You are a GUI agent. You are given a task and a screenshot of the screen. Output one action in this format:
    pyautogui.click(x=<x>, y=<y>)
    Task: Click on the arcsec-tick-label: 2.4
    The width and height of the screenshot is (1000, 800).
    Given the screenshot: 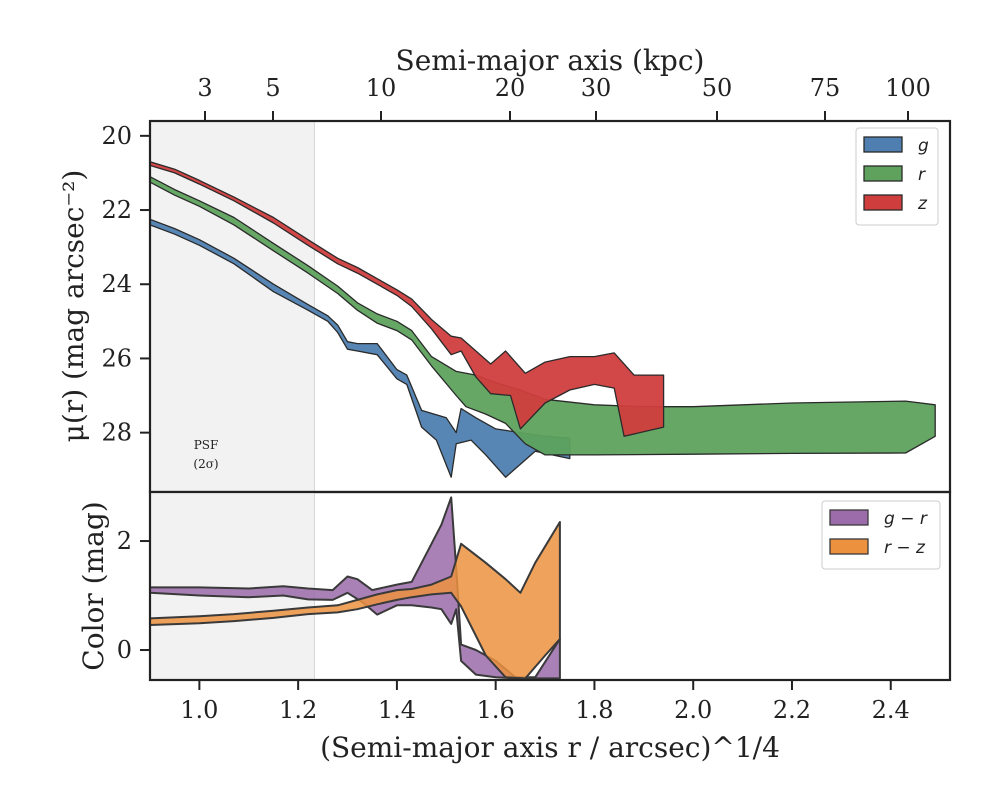 What is the action you would take?
    pyautogui.click(x=891, y=710)
    